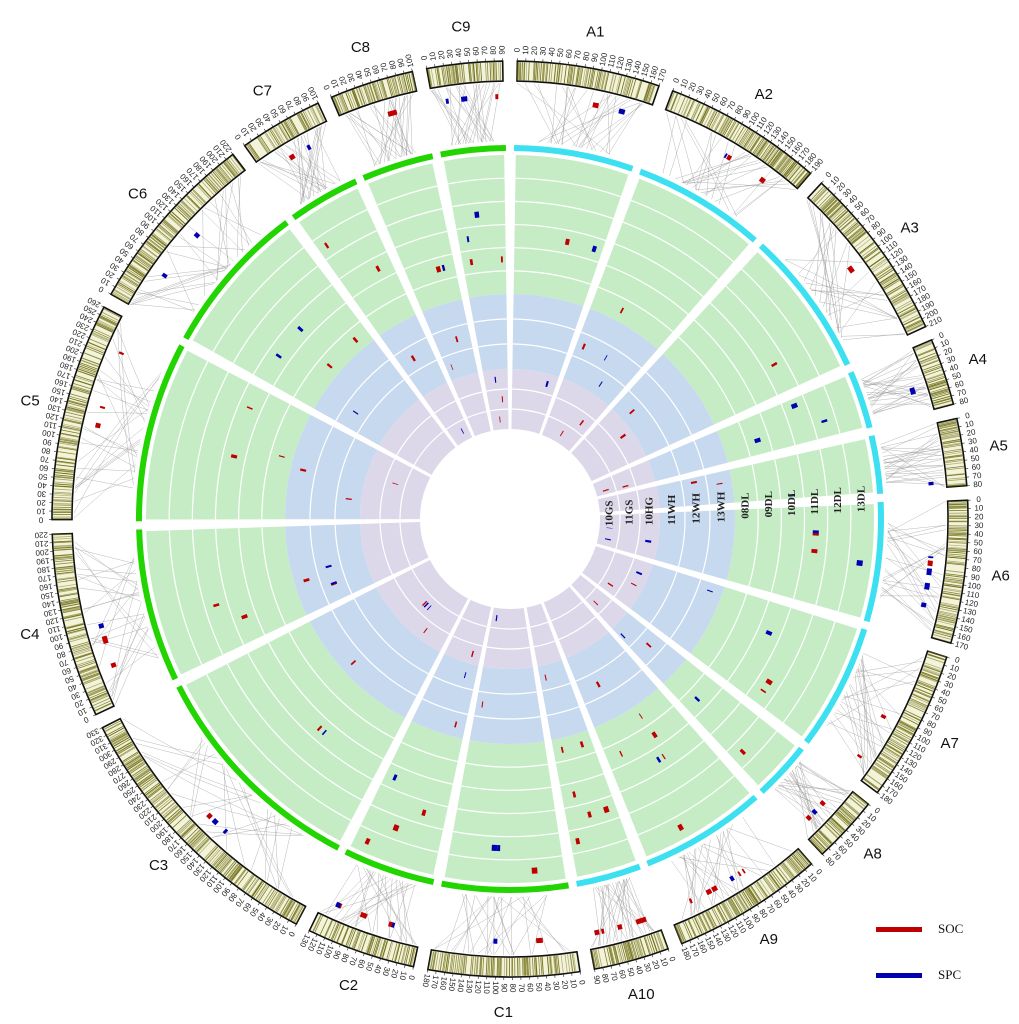  What do you see at coordinates (460, 26) in the screenshot?
I see `chromosome-label: C9` at bounding box center [460, 26].